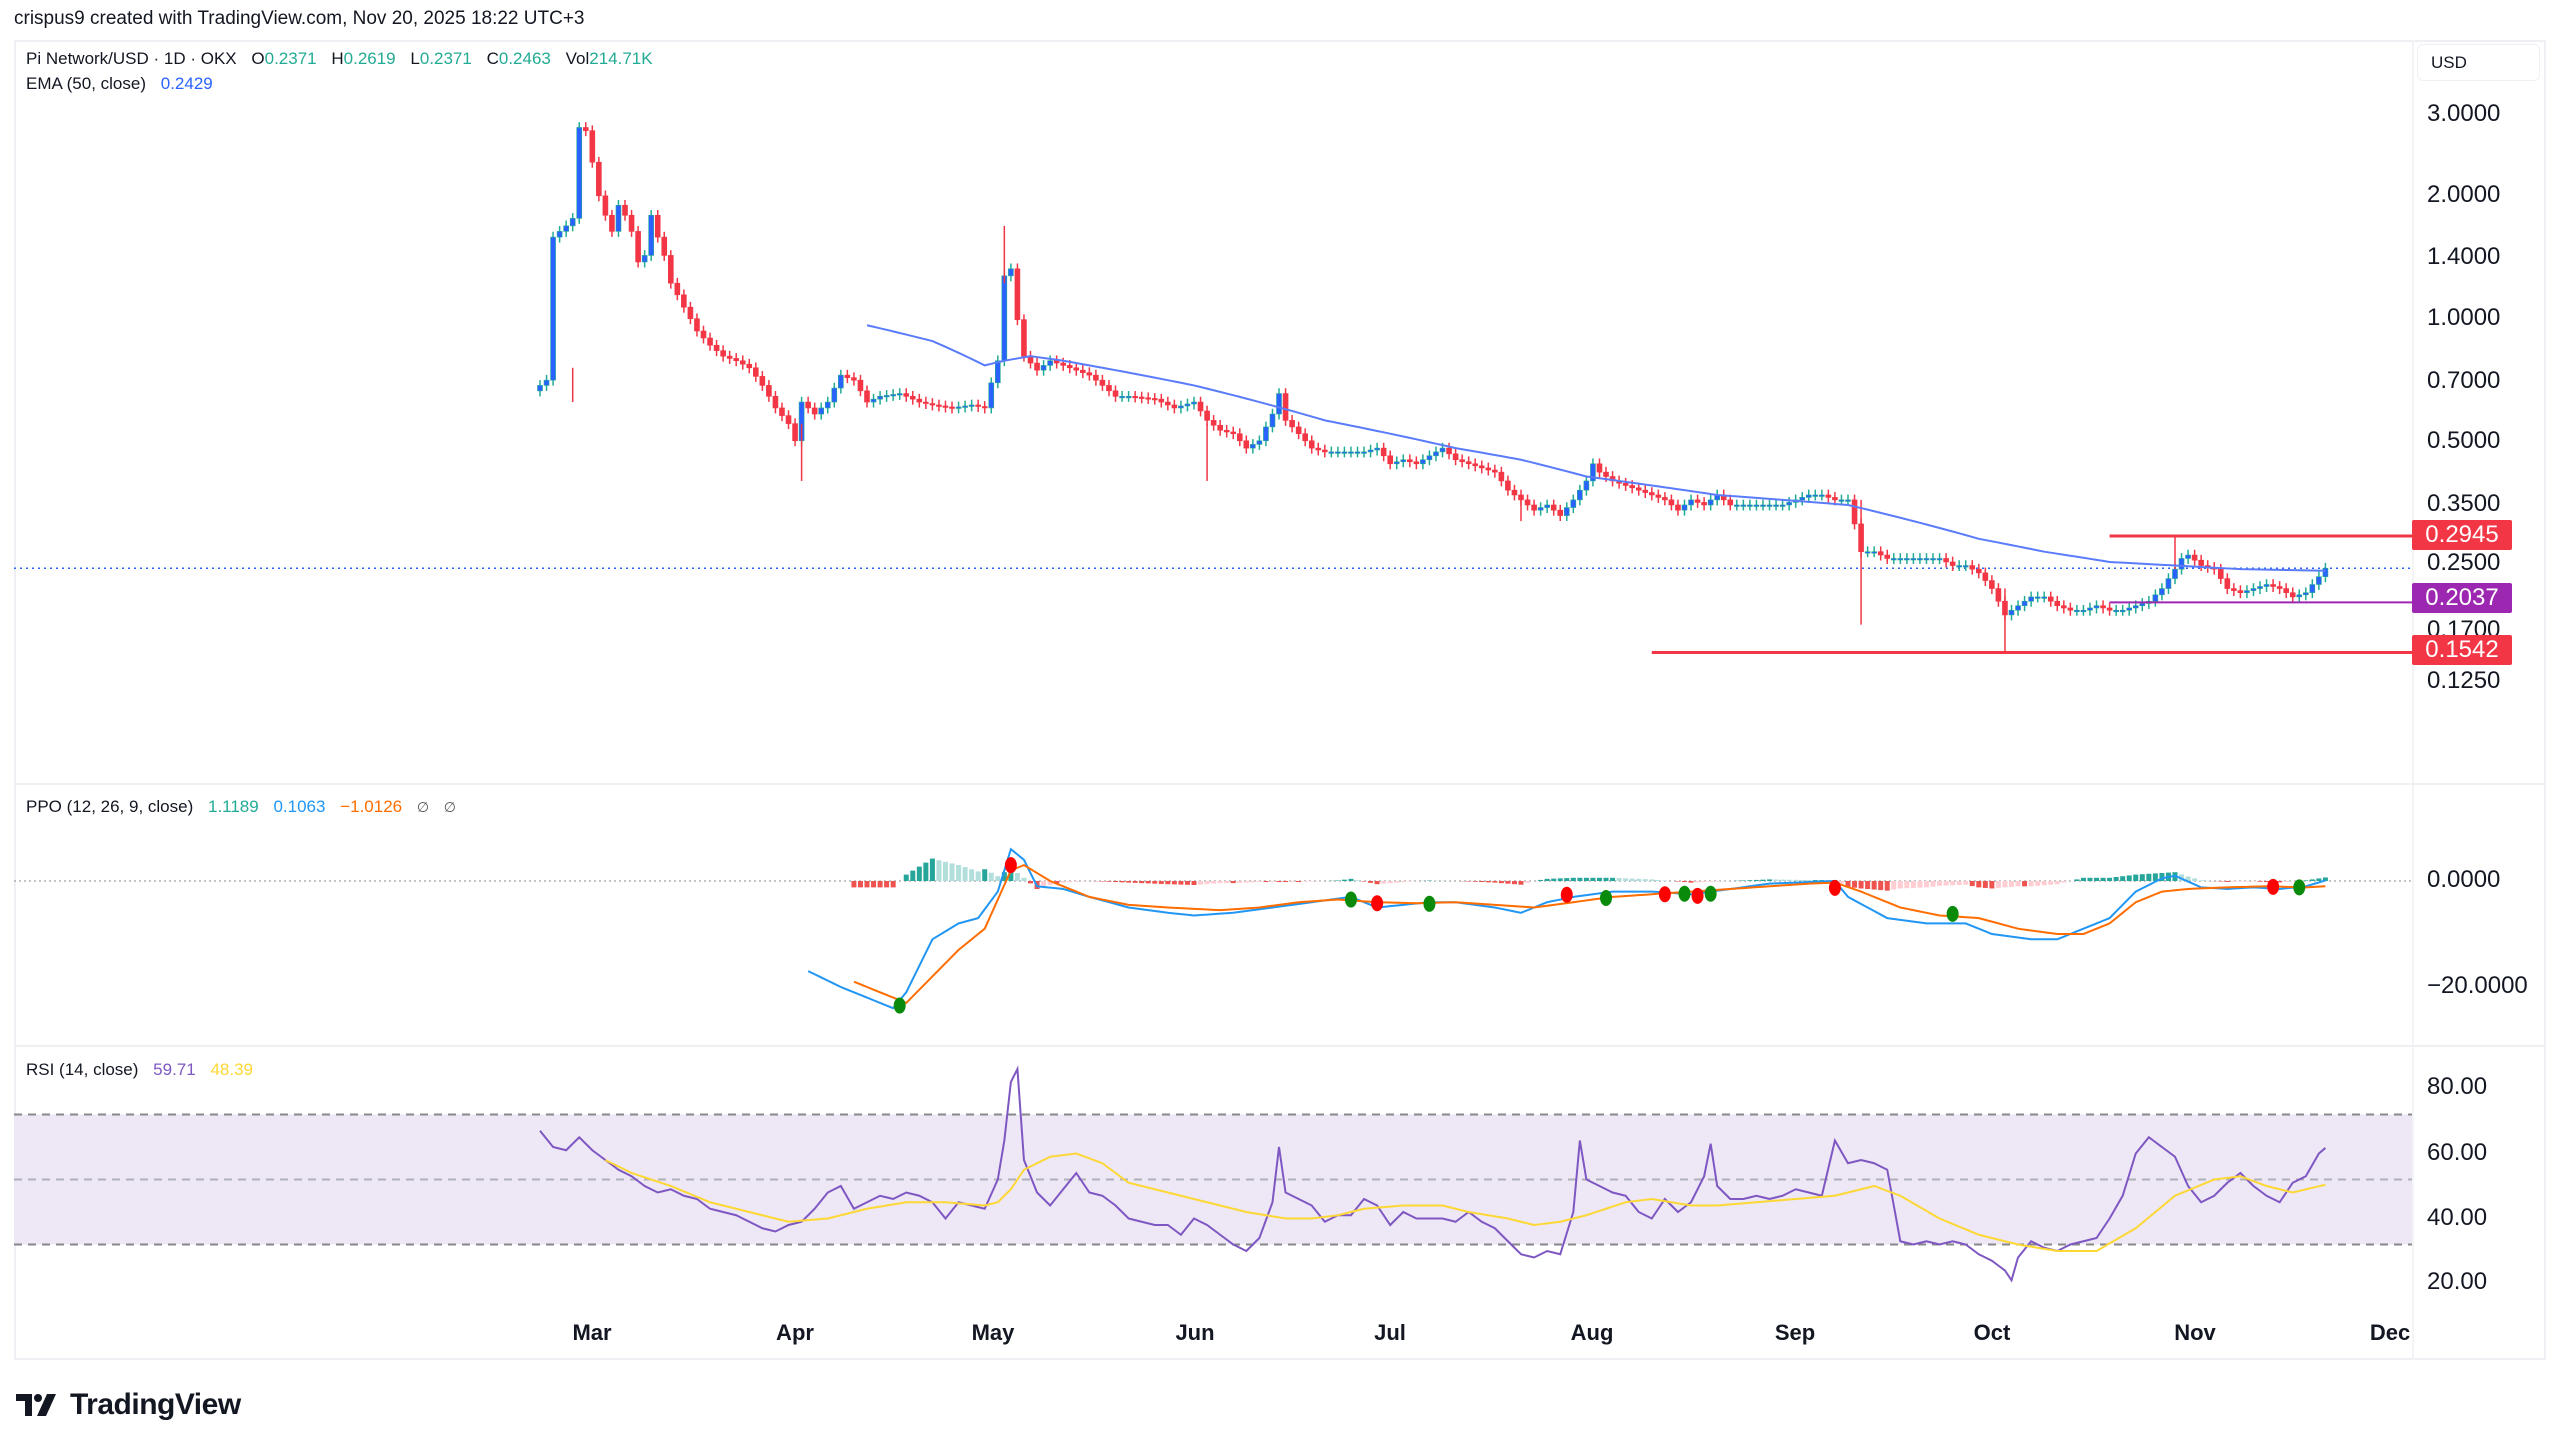  Describe the element at coordinates (174, 1069) in the screenshot. I see `rsi-value: 59.71` at that location.